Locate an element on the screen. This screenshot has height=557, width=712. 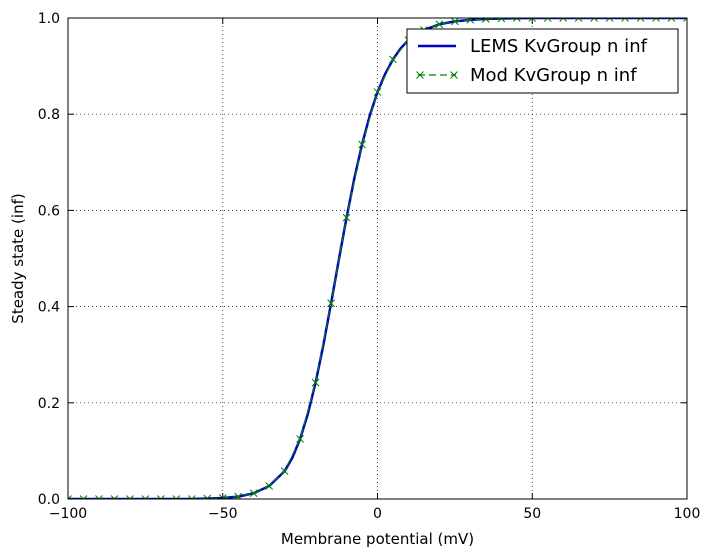
y-axis-label: Steady state (inf) is located at coordinates (18, 258).